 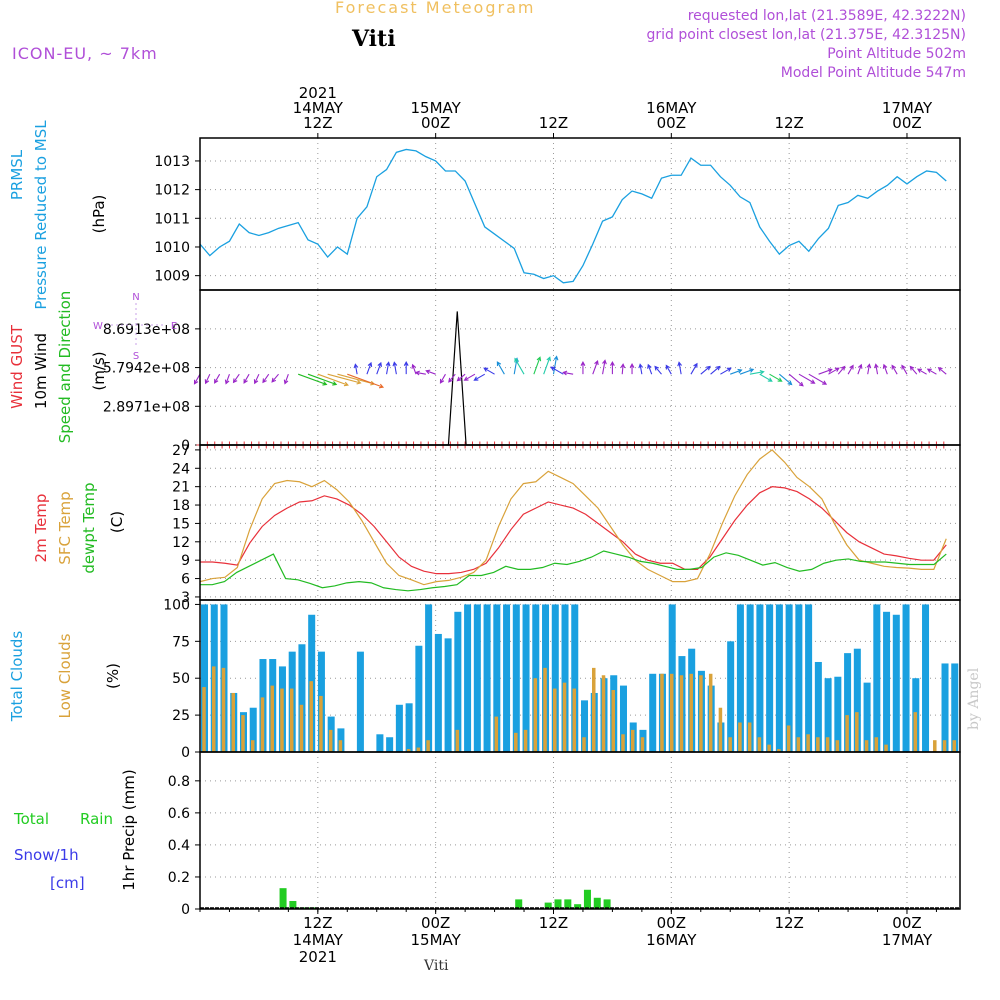 I want to click on top-time-label: 2021, so click(x=318, y=93).